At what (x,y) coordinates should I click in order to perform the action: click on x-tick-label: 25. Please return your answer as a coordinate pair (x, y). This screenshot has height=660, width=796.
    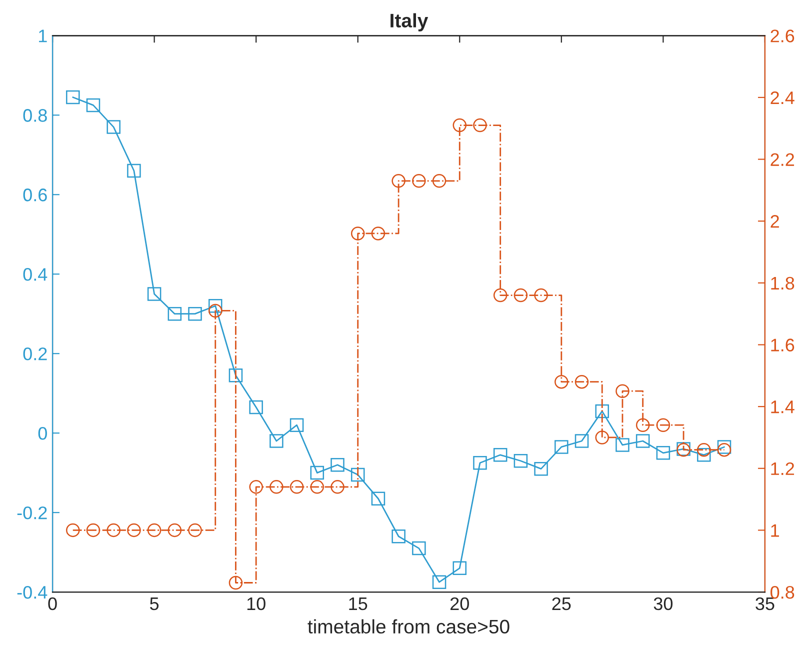
    Looking at the image, I should click on (561, 603).